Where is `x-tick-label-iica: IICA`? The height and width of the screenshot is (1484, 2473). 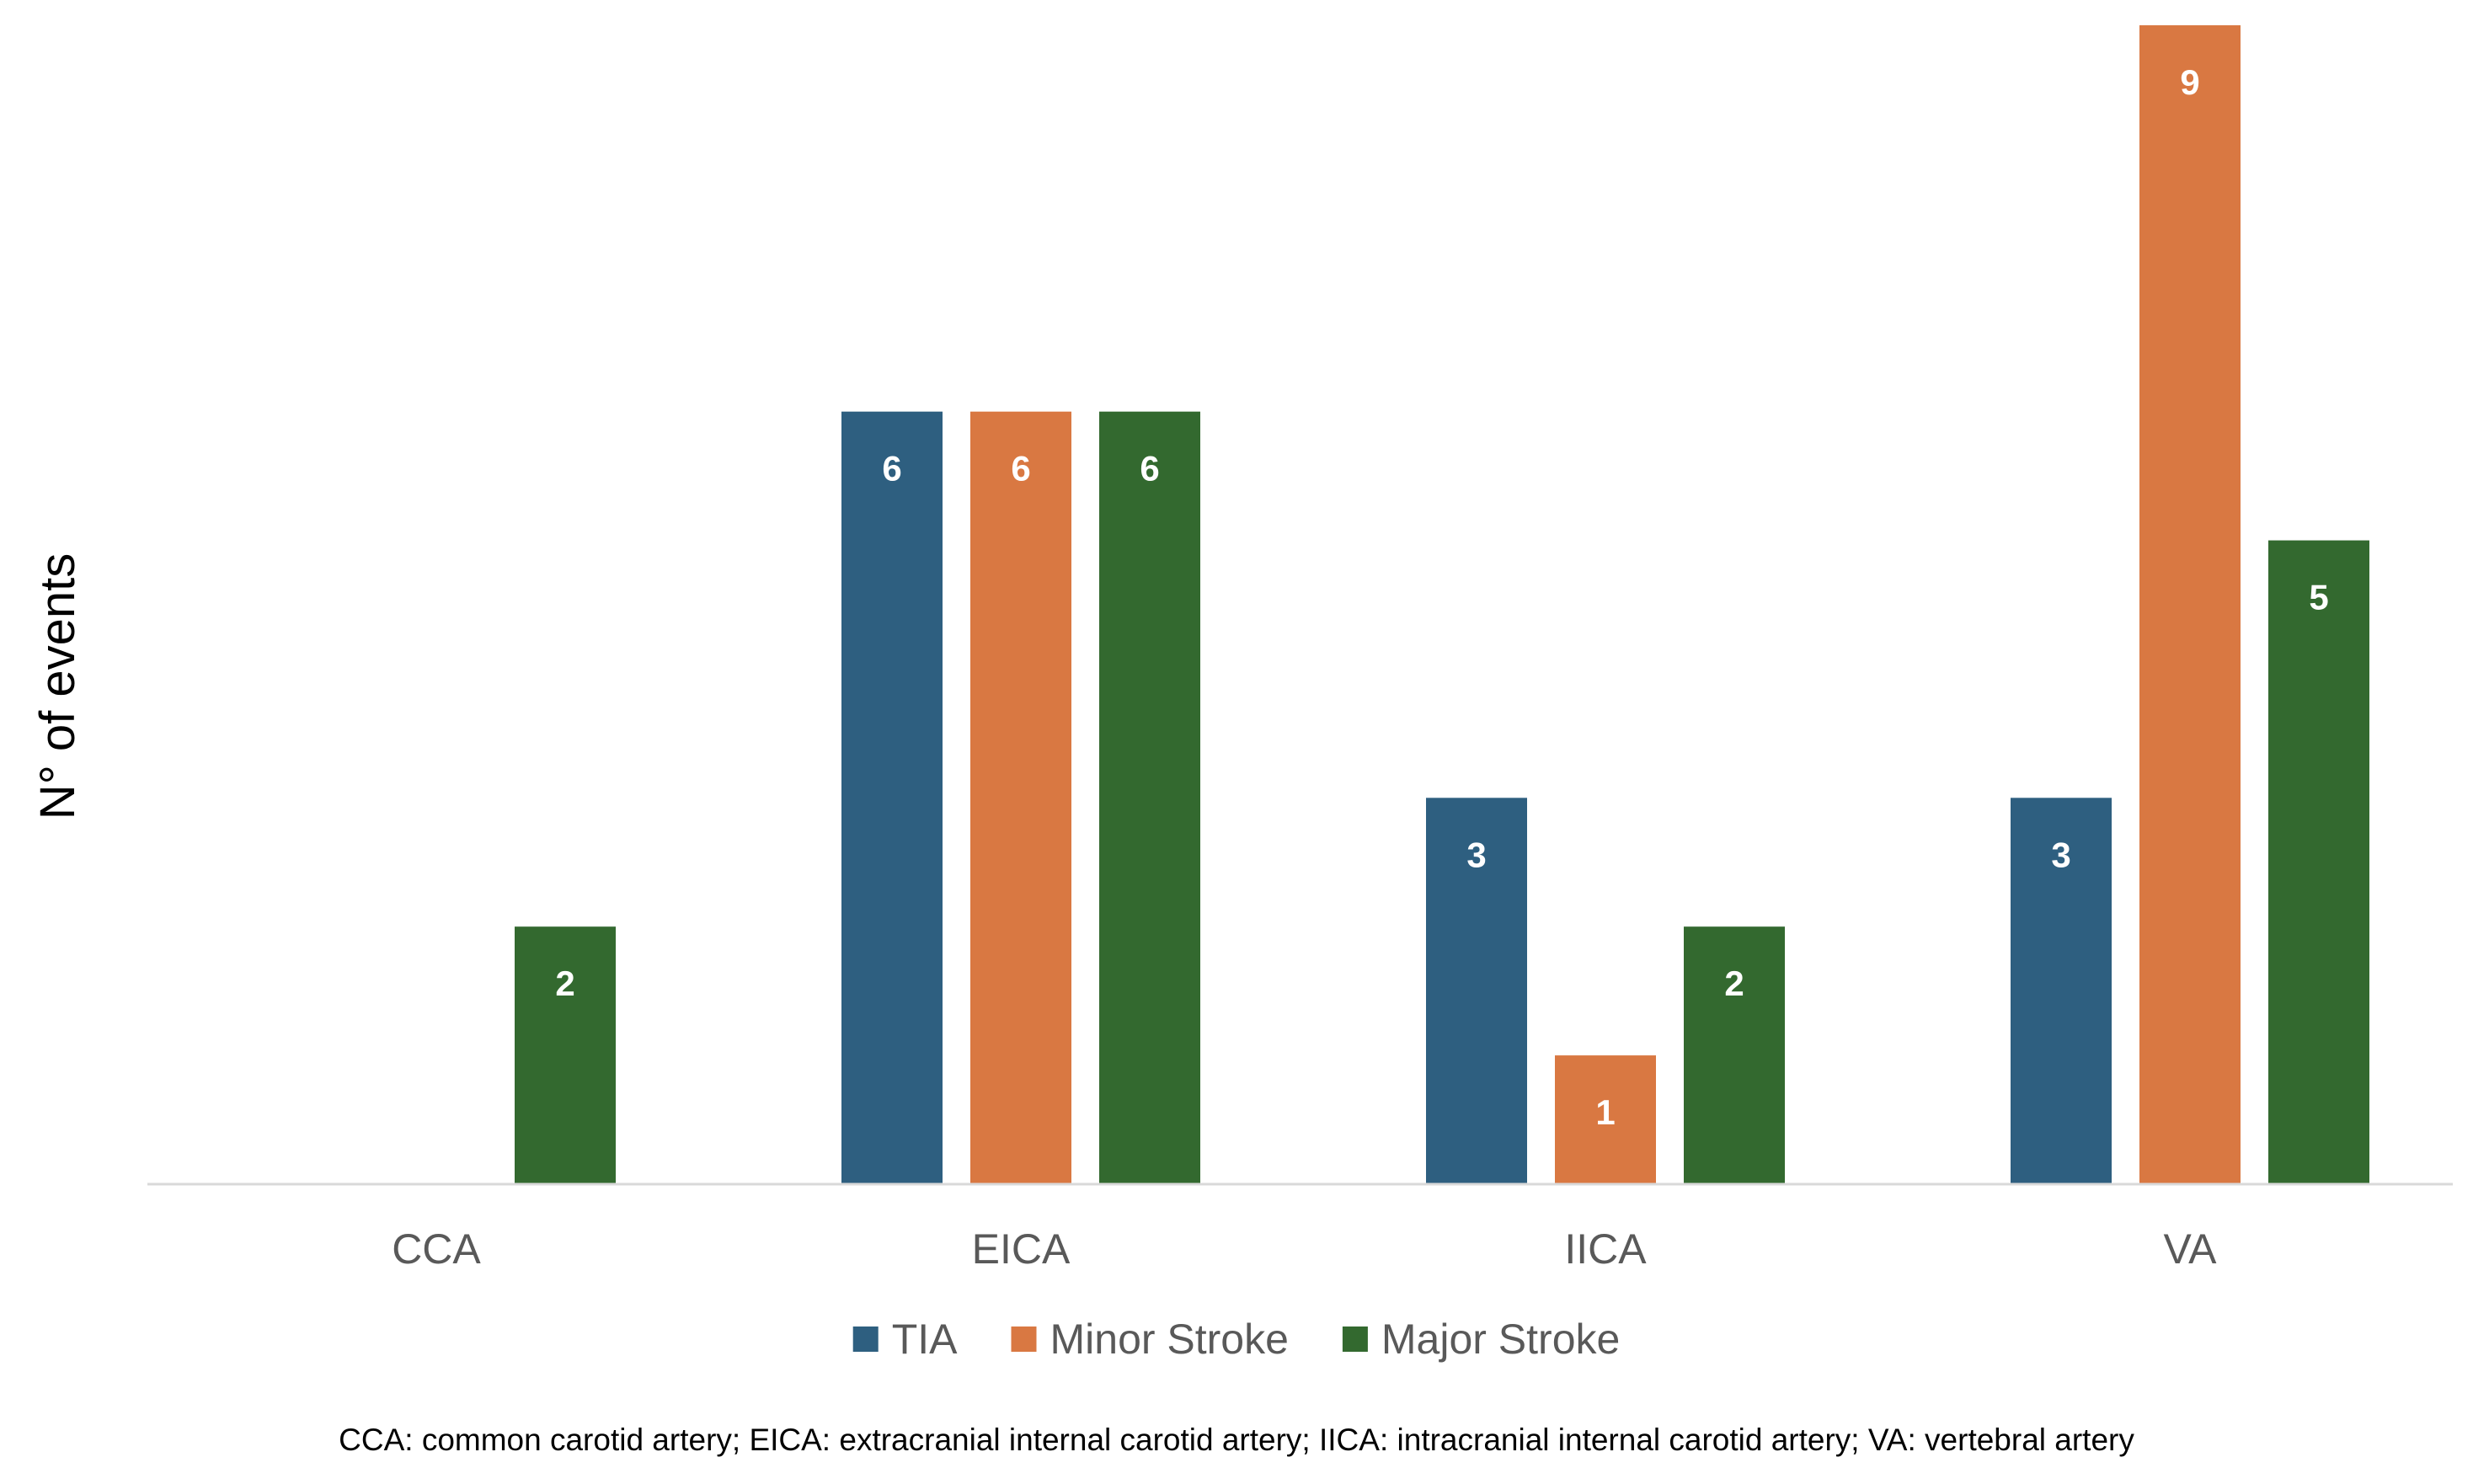 x-tick-label-iica: IICA is located at coordinates (1605, 1249).